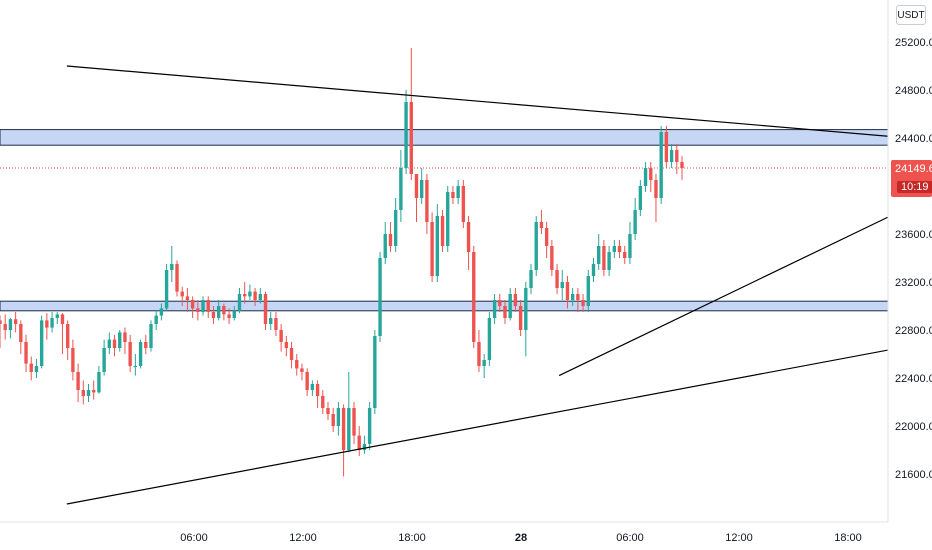 This screenshot has height=550, width=932. What do you see at coordinates (521, 538) in the screenshot?
I see `time-tick-label: 28` at bounding box center [521, 538].